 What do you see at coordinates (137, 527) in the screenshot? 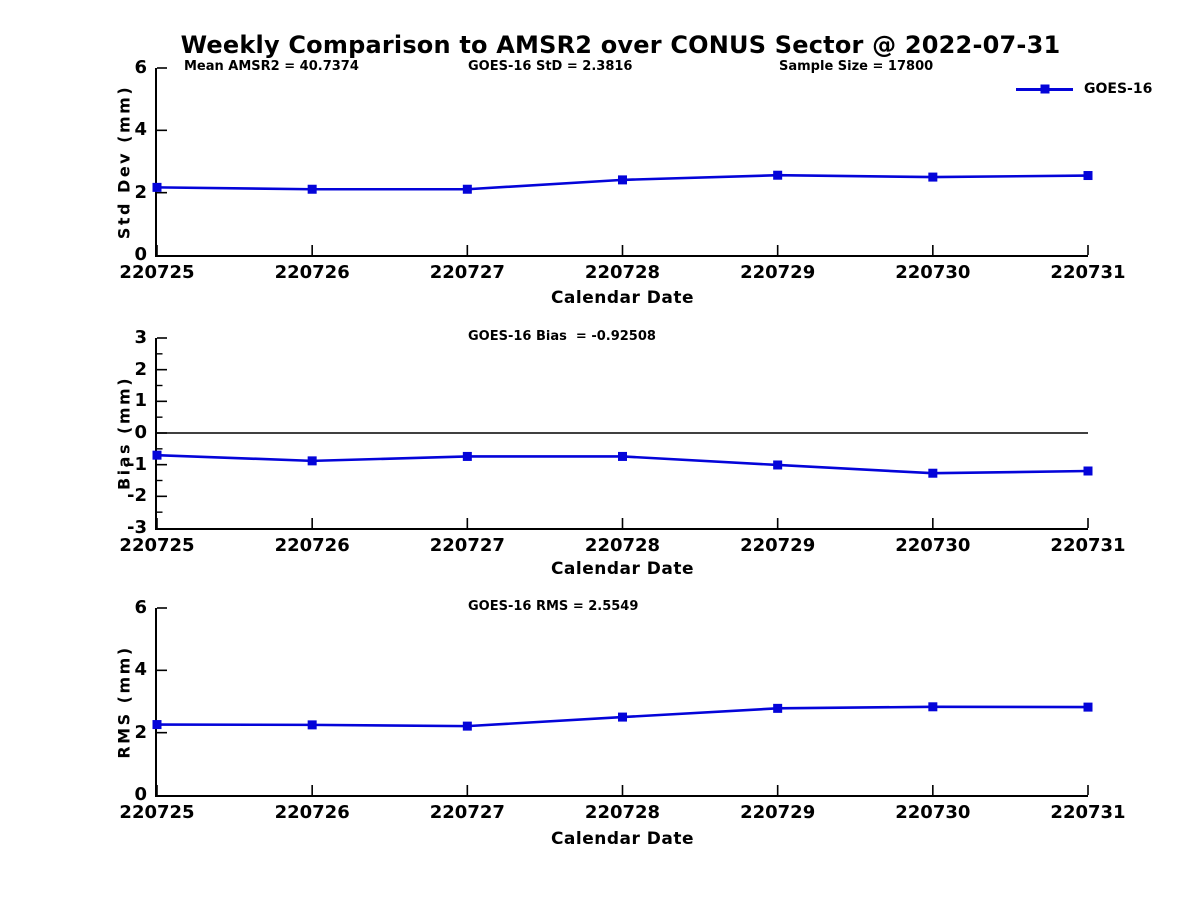
I see `y-tick-label: -3` at bounding box center [137, 527].